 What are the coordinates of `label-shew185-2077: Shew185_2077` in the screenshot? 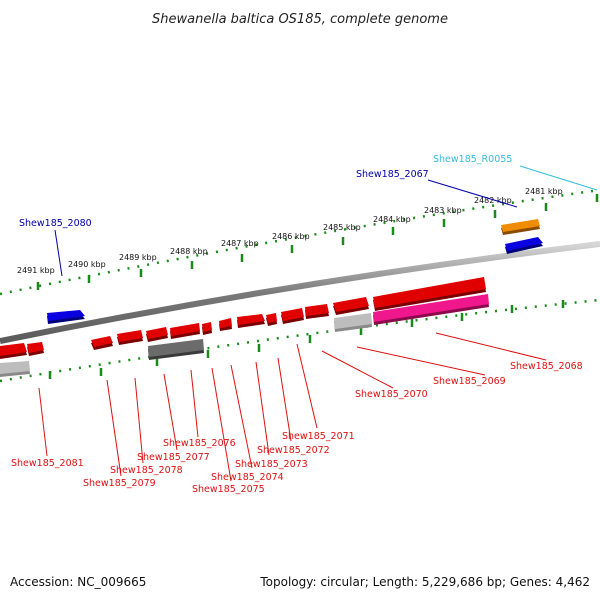 It's located at (173, 457).